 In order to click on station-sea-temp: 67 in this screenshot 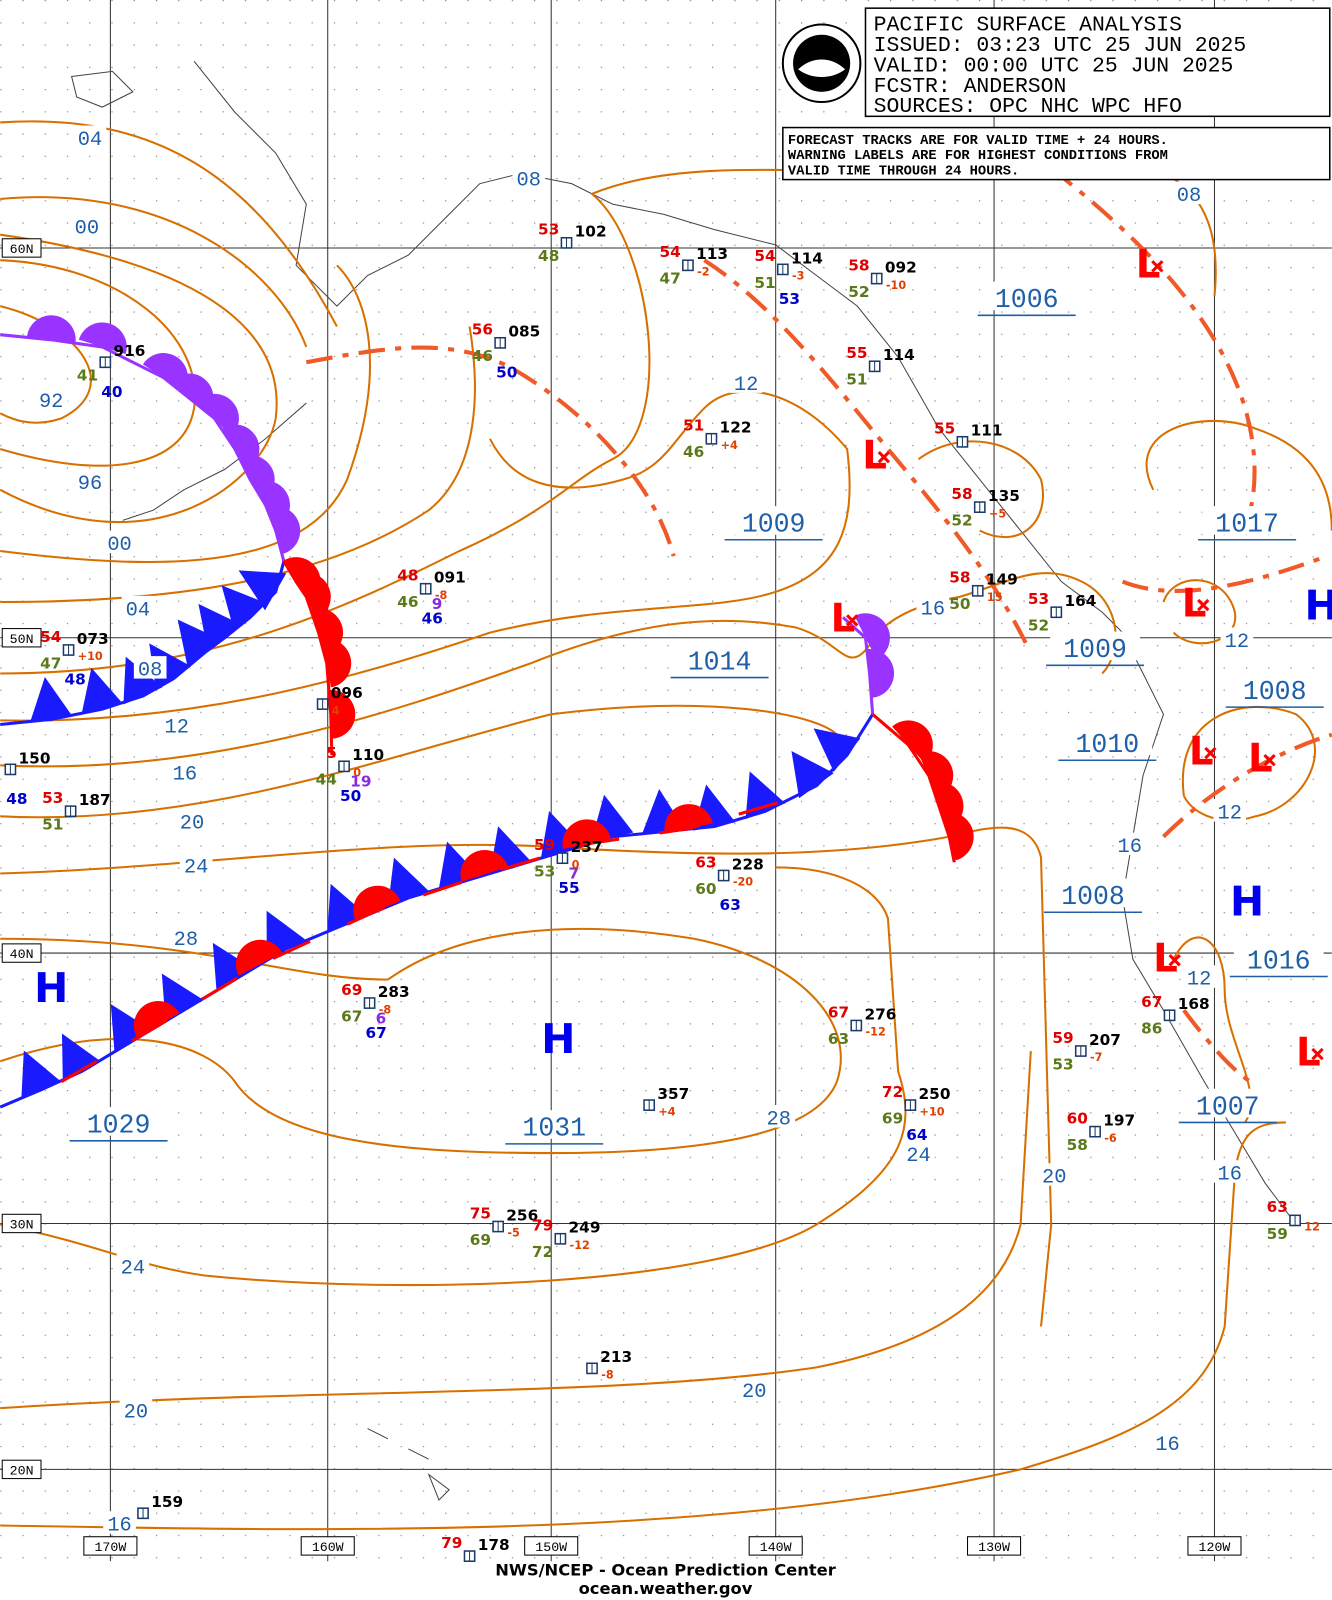, I will do `click(375, 1033)`.